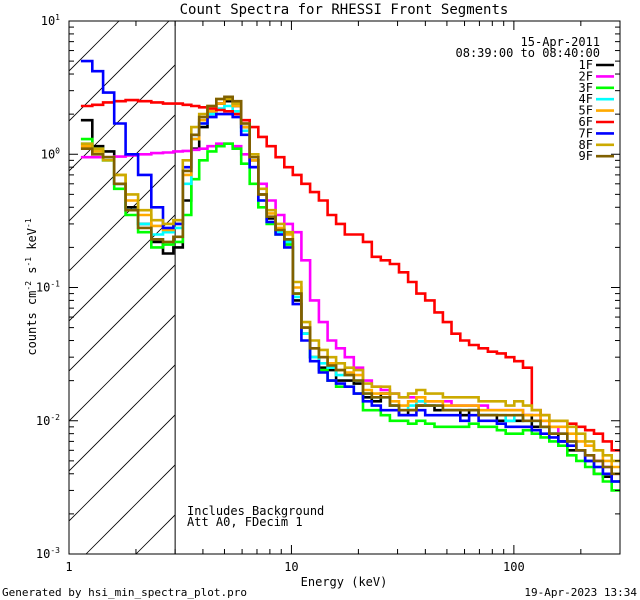 The height and width of the screenshot is (600, 640). Describe the element at coordinates (245, 522) in the screenshot. I see `annotation-attenuator: Att A0, FDecim 1` at that location.